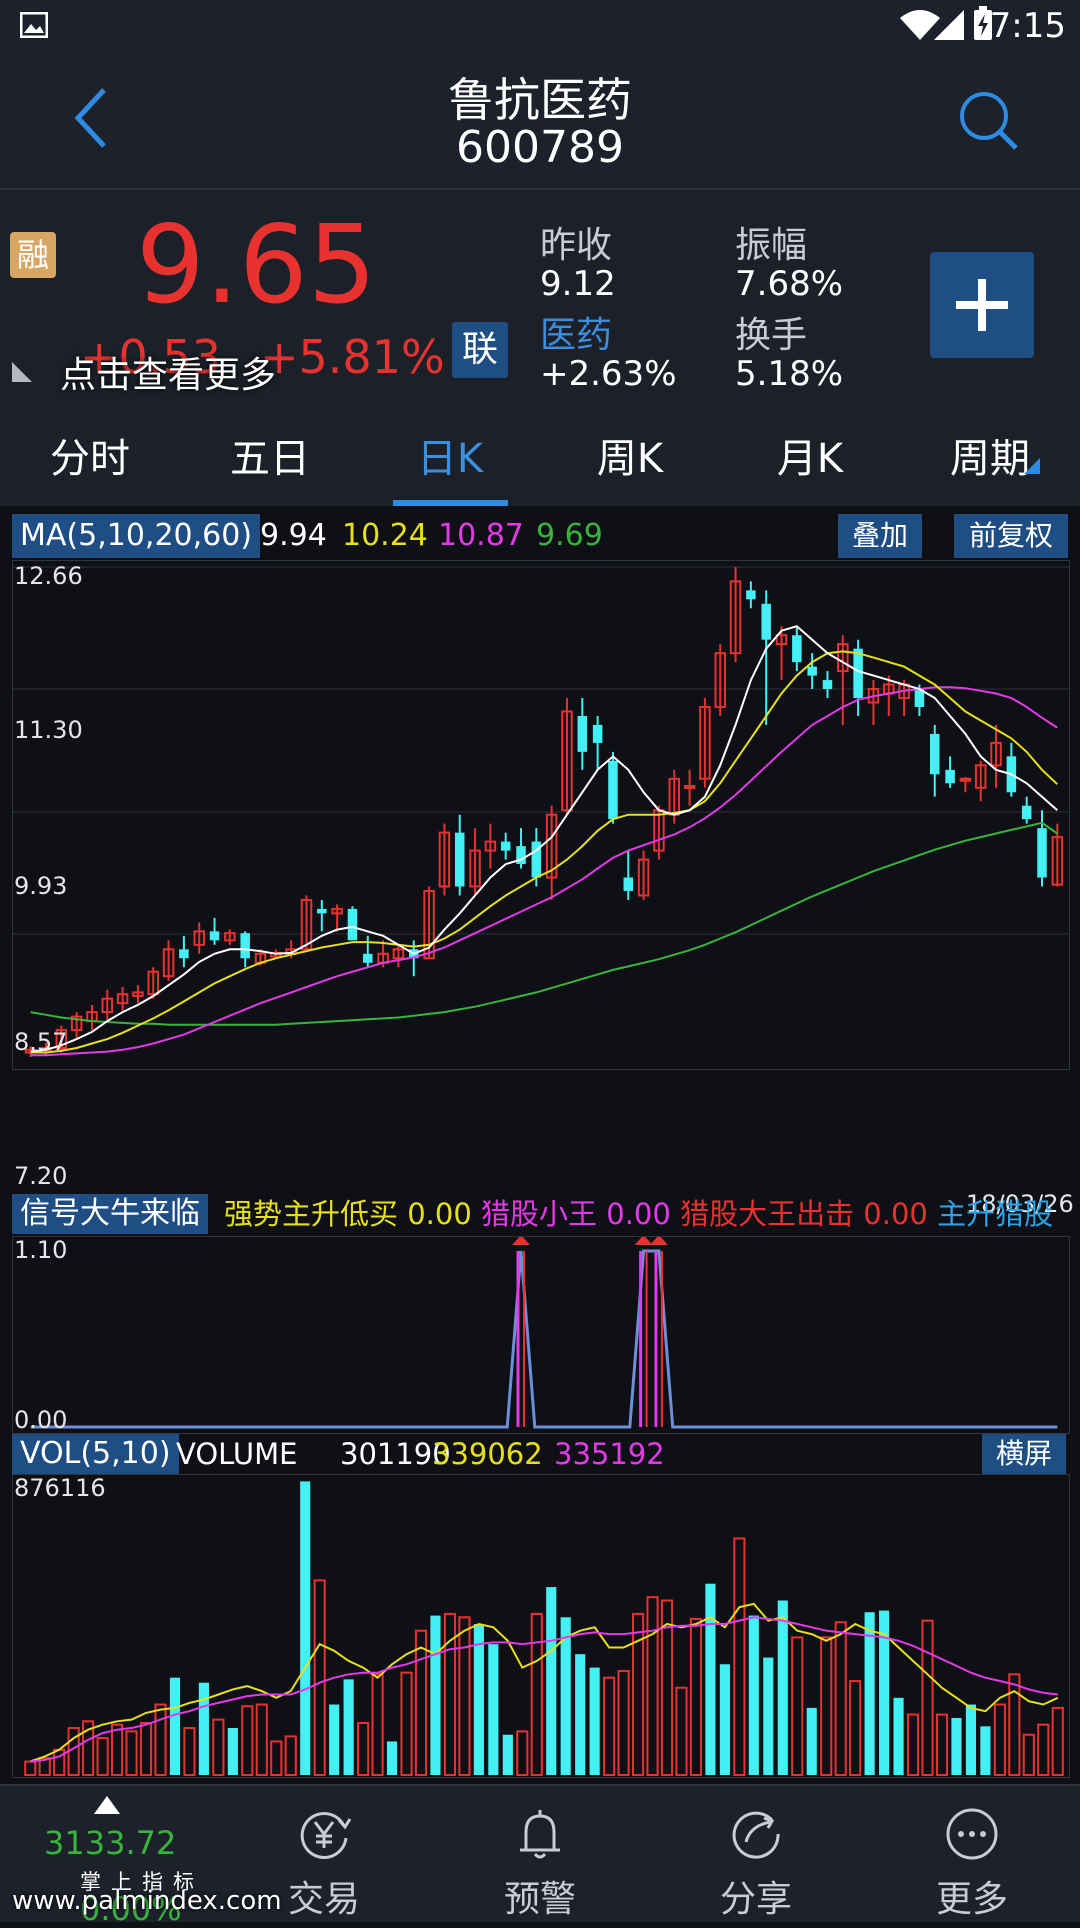 The height and width of the screenshot is (1928, 1080). I want to click on linked-button: 联, so click(480, 350).